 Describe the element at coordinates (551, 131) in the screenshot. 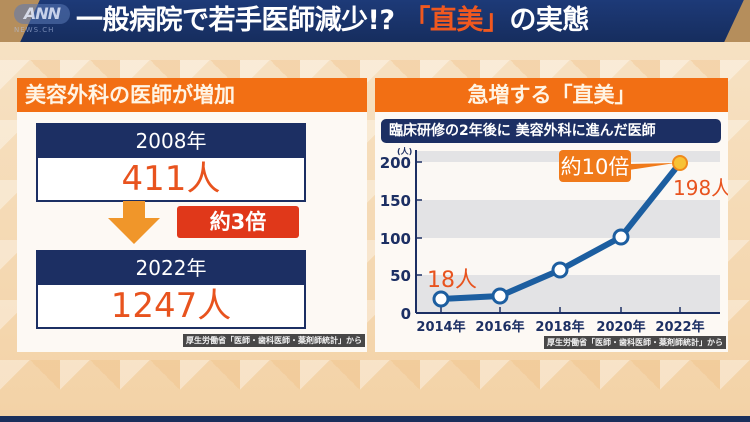

I see `chart-subtitle: 臨床研修の2年後に 美容外科に進んだ医師` at that location.